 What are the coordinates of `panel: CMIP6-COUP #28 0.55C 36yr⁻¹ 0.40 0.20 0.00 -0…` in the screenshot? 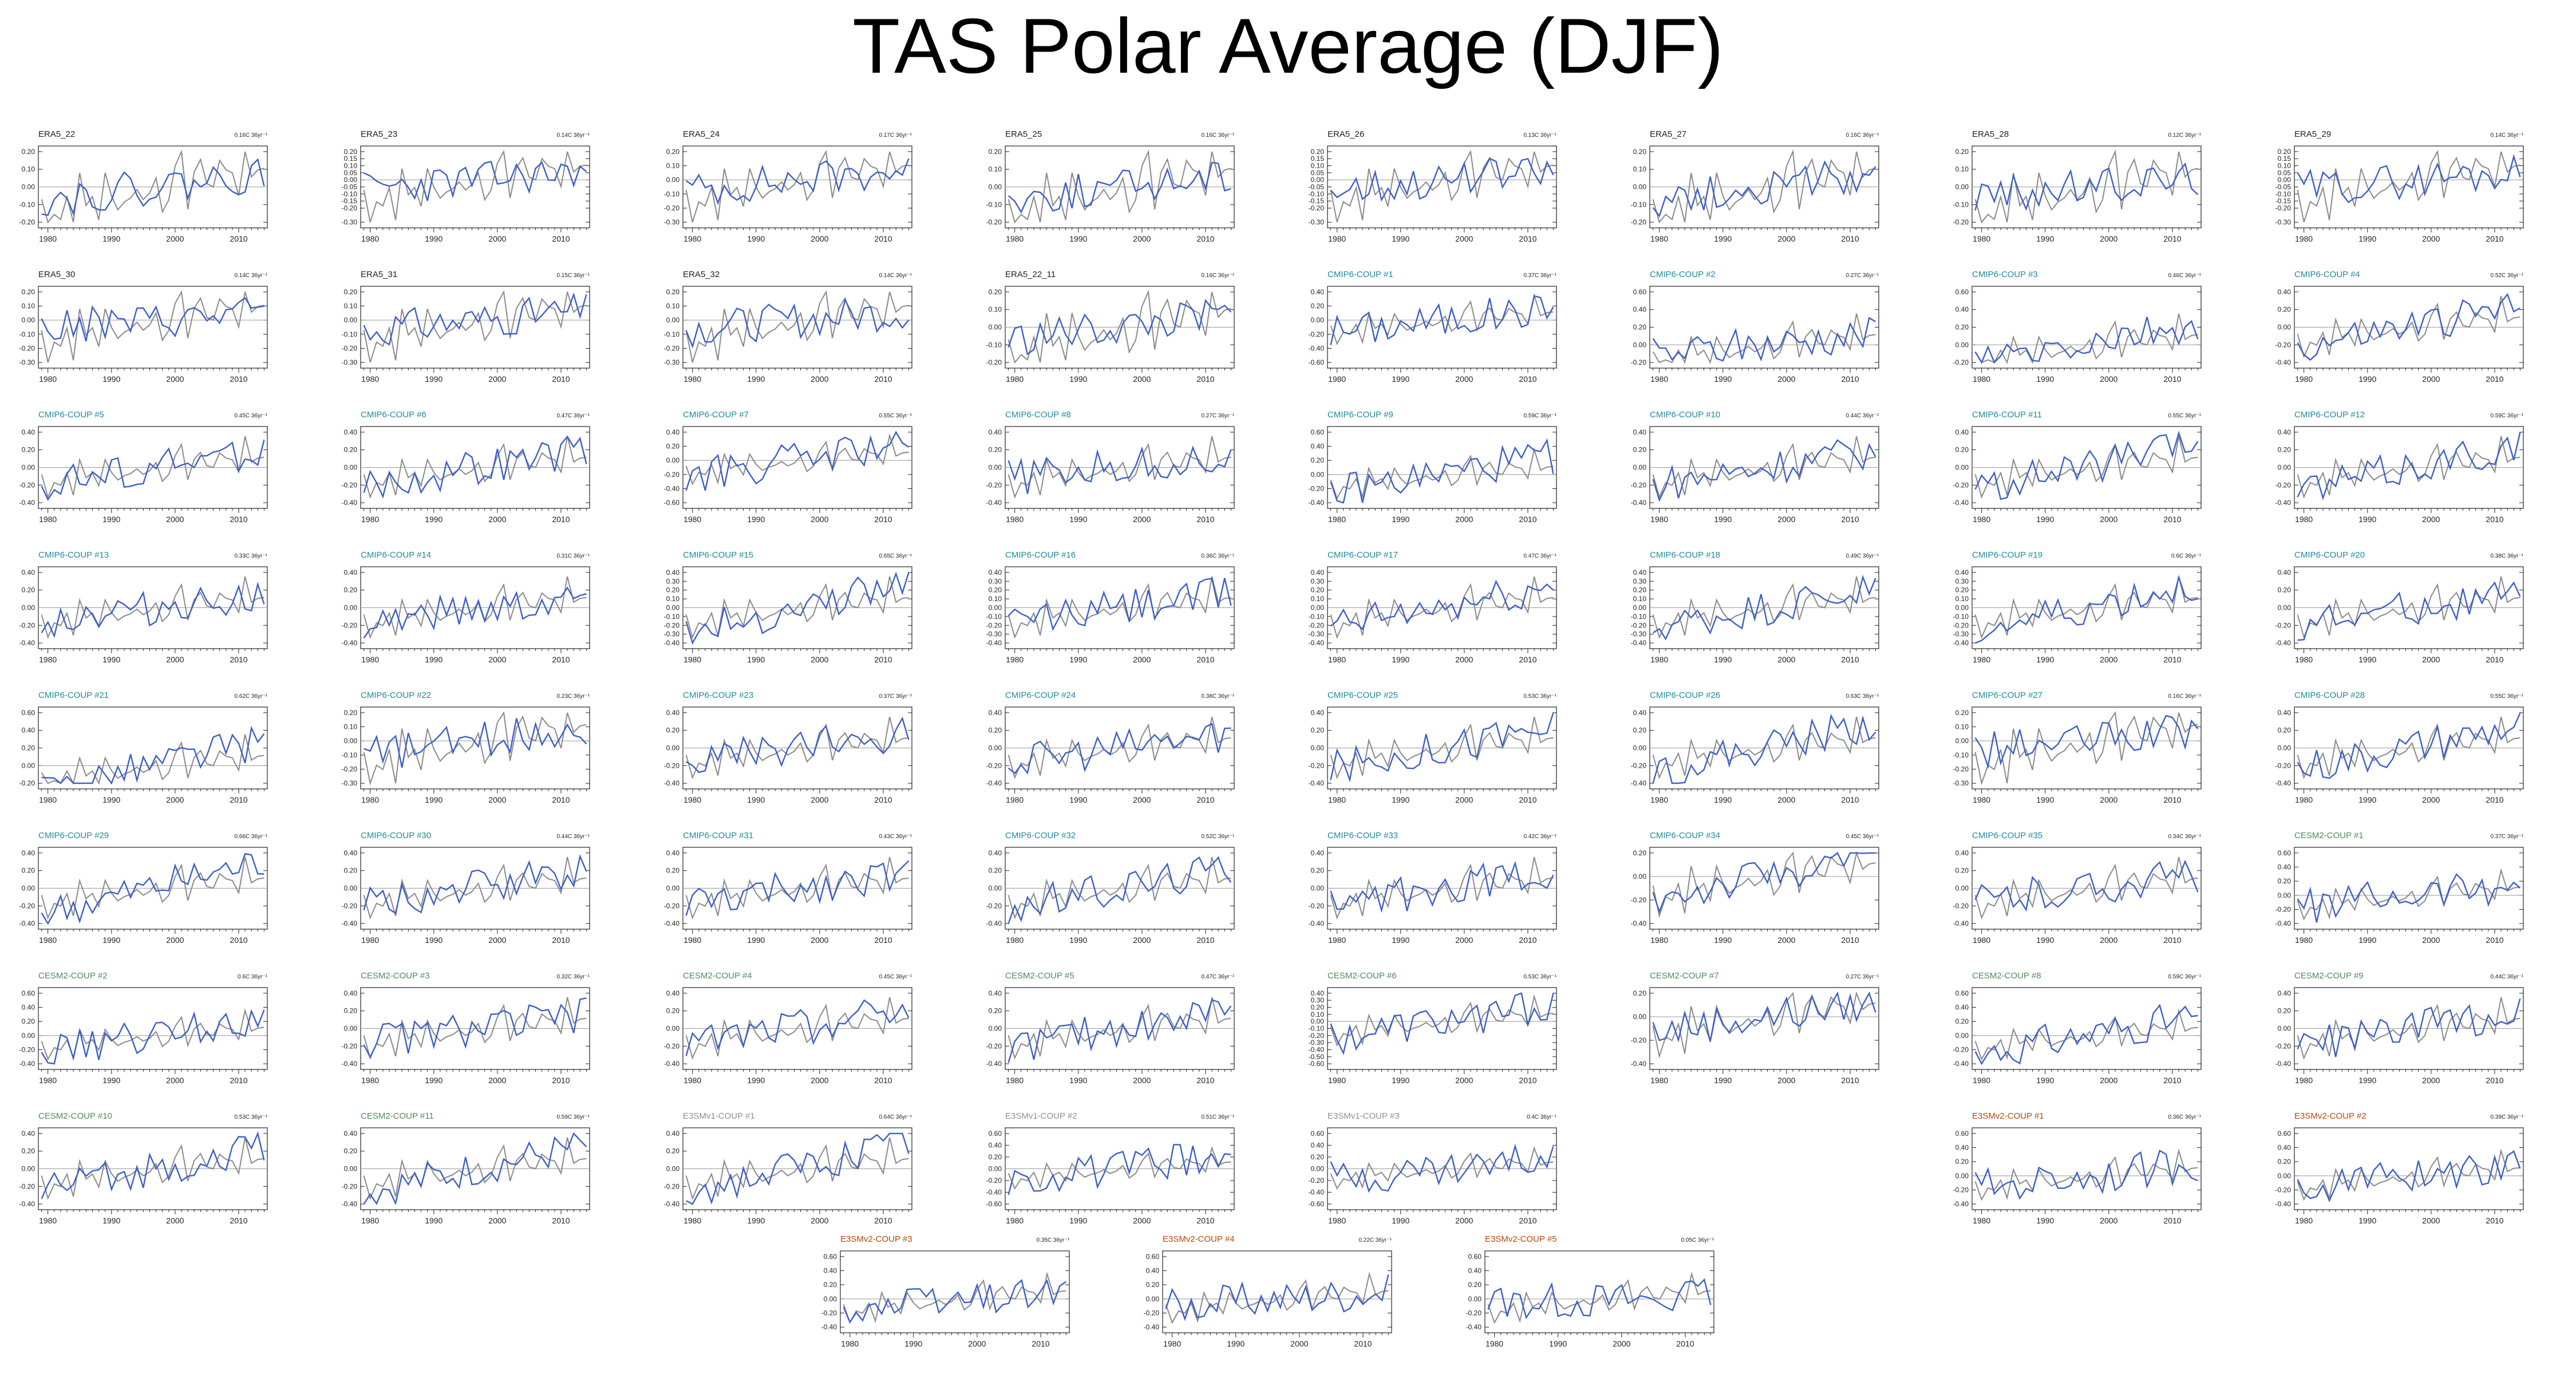 It's located at (2399, 747).